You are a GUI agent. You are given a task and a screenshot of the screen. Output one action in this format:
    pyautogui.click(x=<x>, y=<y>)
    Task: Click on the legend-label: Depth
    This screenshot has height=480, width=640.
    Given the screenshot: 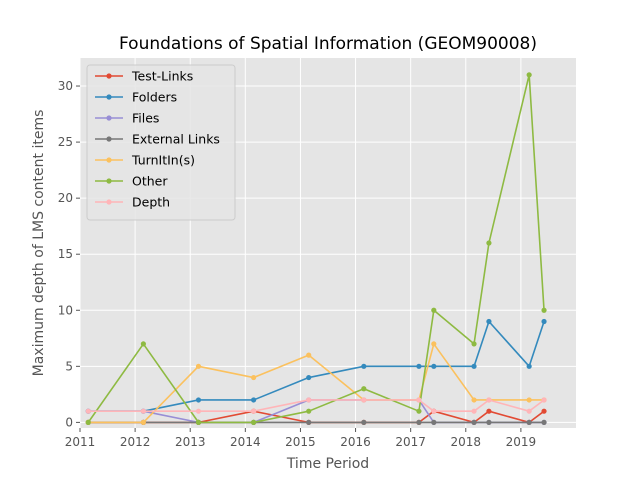 What is the action you would take?
    pyautogui.click(x=151, y=202)
    